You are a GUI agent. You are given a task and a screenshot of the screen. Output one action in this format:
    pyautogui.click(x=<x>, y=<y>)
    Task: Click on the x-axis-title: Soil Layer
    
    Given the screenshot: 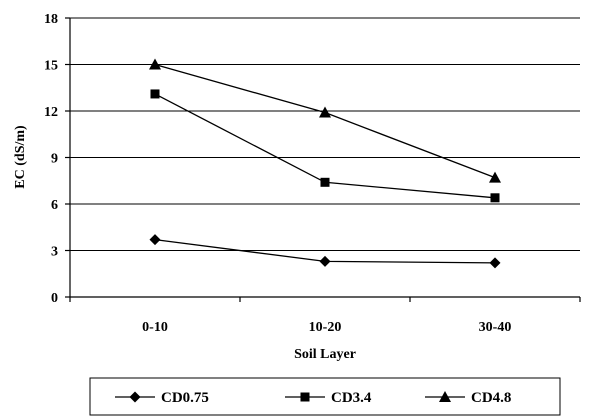 What is the action you would take?
    pyautogui.click(x=325, y=354)
    